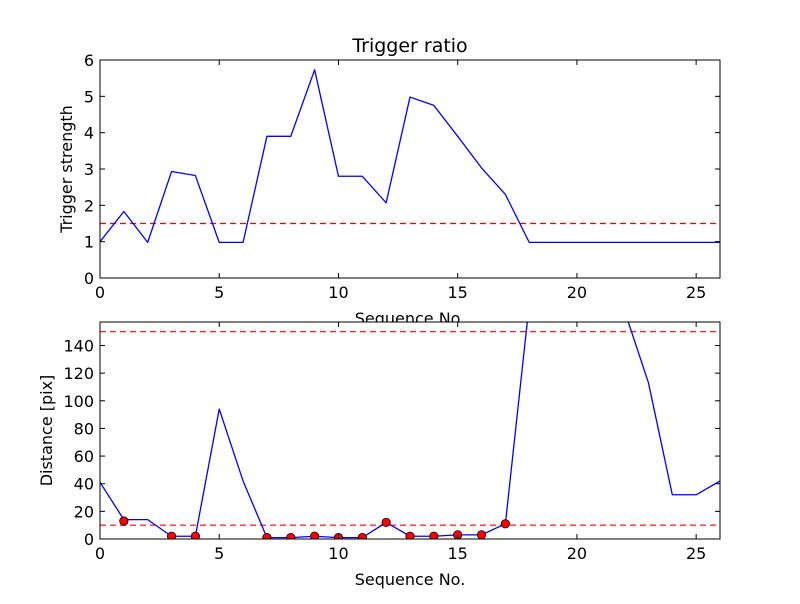 Image resolution: width=800 pixels, height=604 pixels. What do you see at coordinates (89, 205) in the screenshot?
I see `panel-1-y-tick-label-3: 2` at bounding box center [89, 205].